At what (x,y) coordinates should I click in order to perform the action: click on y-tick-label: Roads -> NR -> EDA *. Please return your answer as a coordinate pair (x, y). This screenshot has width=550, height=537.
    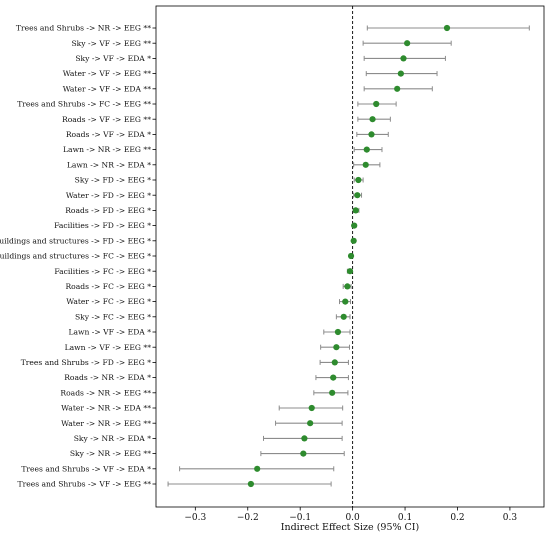
    Looking at the image, I should click on (107, 377).